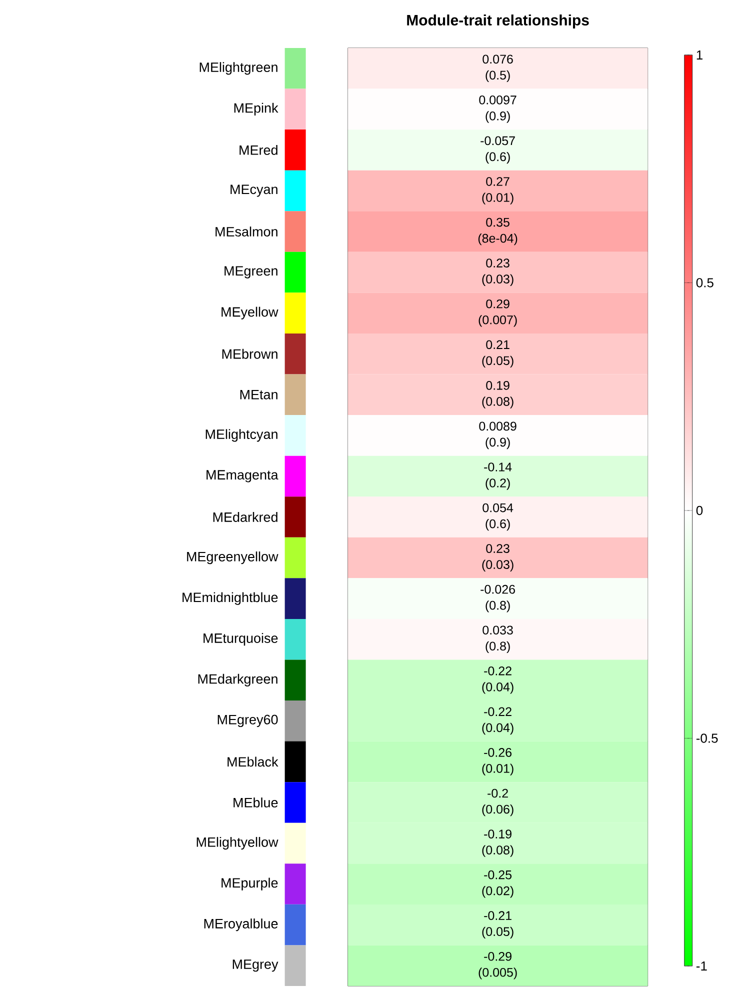 This screenshot has width=755, height=990. What do you see at coordinates (259, 395) in the screenshot?
I see `y-tick-label: MEtan` at bounding box center [259, 395].